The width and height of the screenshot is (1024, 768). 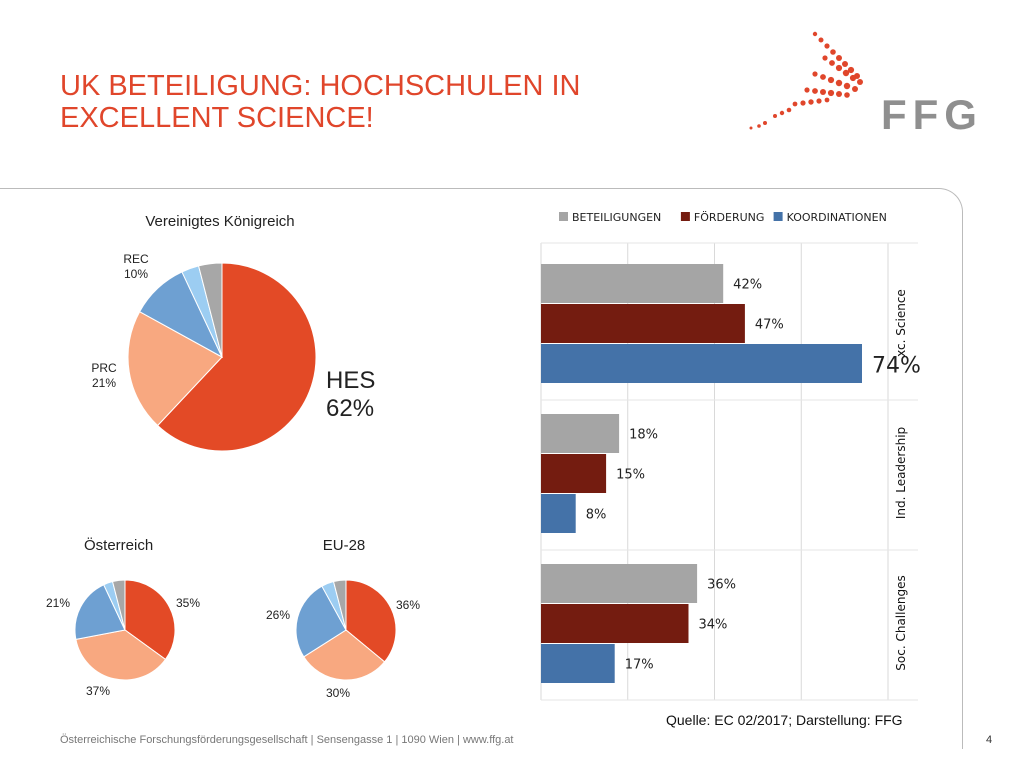 I want to click on pie-data-label: PRC, so click(x=104, y=368).